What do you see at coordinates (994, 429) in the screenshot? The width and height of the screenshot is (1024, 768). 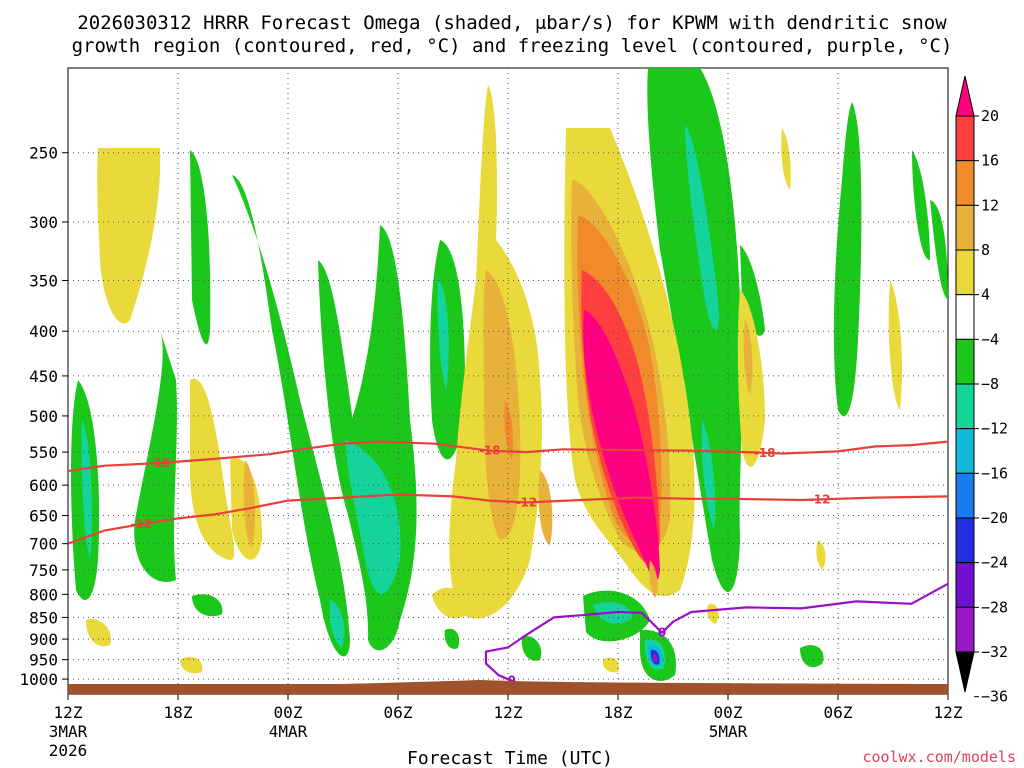 I see `colorbar-label: −12` at bounding box center [994, 429].